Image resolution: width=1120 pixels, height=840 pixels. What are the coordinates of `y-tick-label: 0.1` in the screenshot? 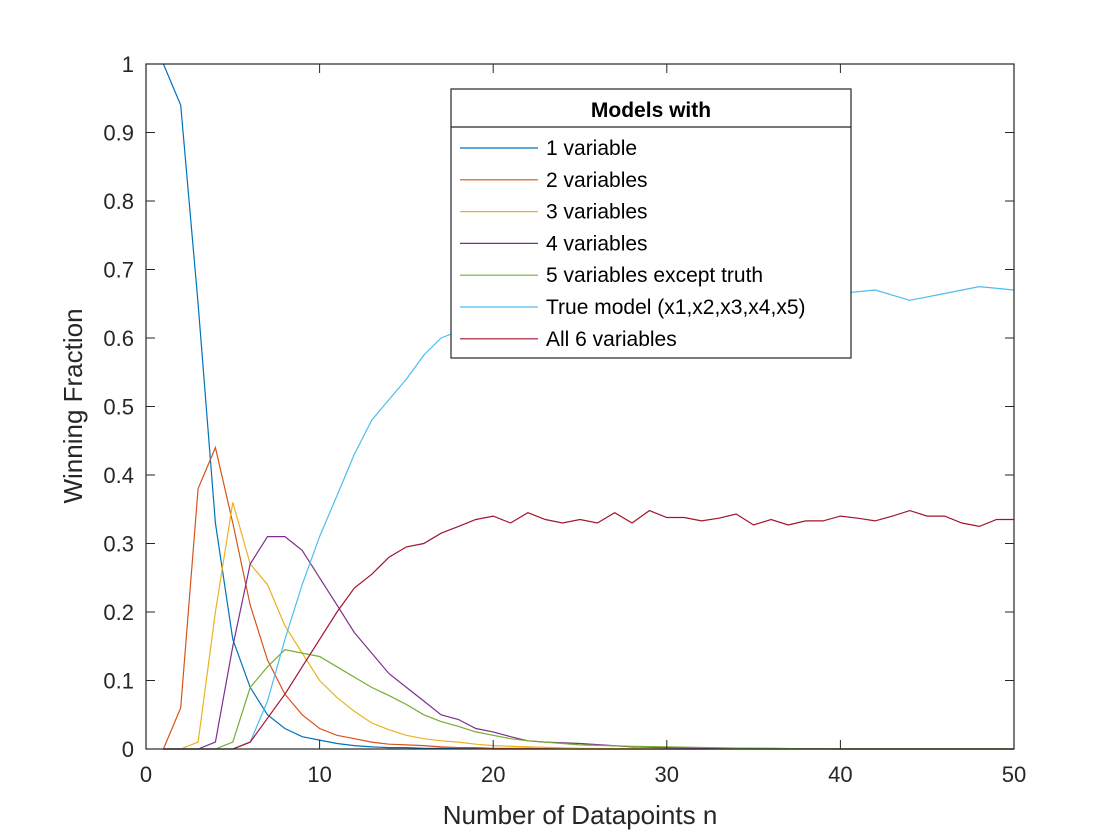 It's located at (118, 681).